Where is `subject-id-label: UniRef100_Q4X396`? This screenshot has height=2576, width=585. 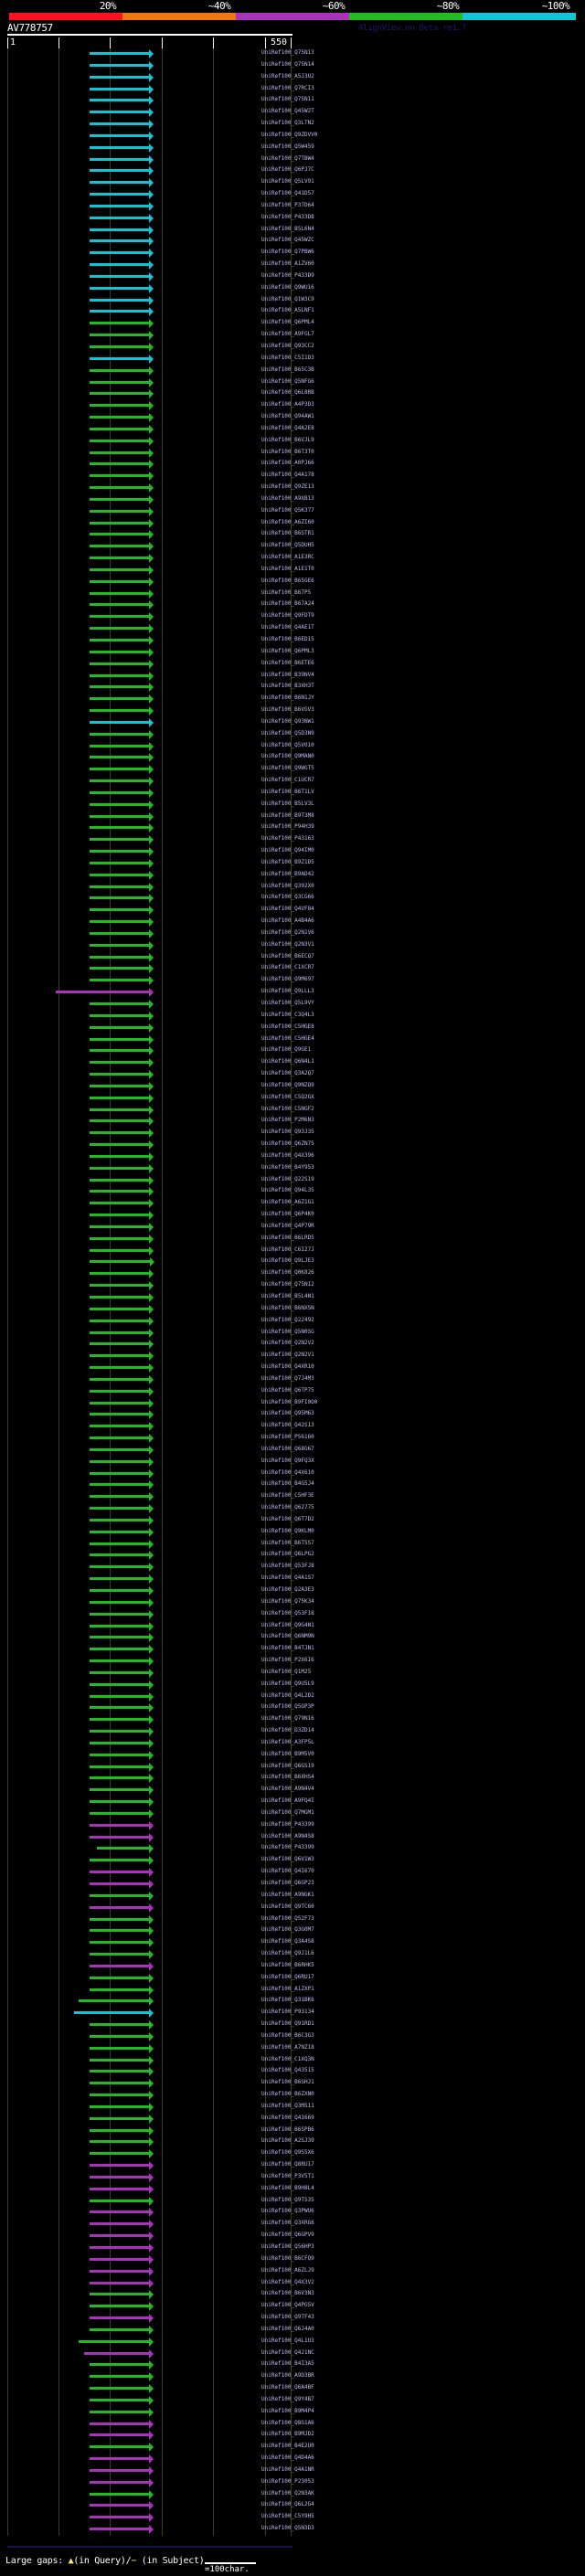
subject-id-label: UniRef100_Q4X396 is located at coordinates (287, 1155).